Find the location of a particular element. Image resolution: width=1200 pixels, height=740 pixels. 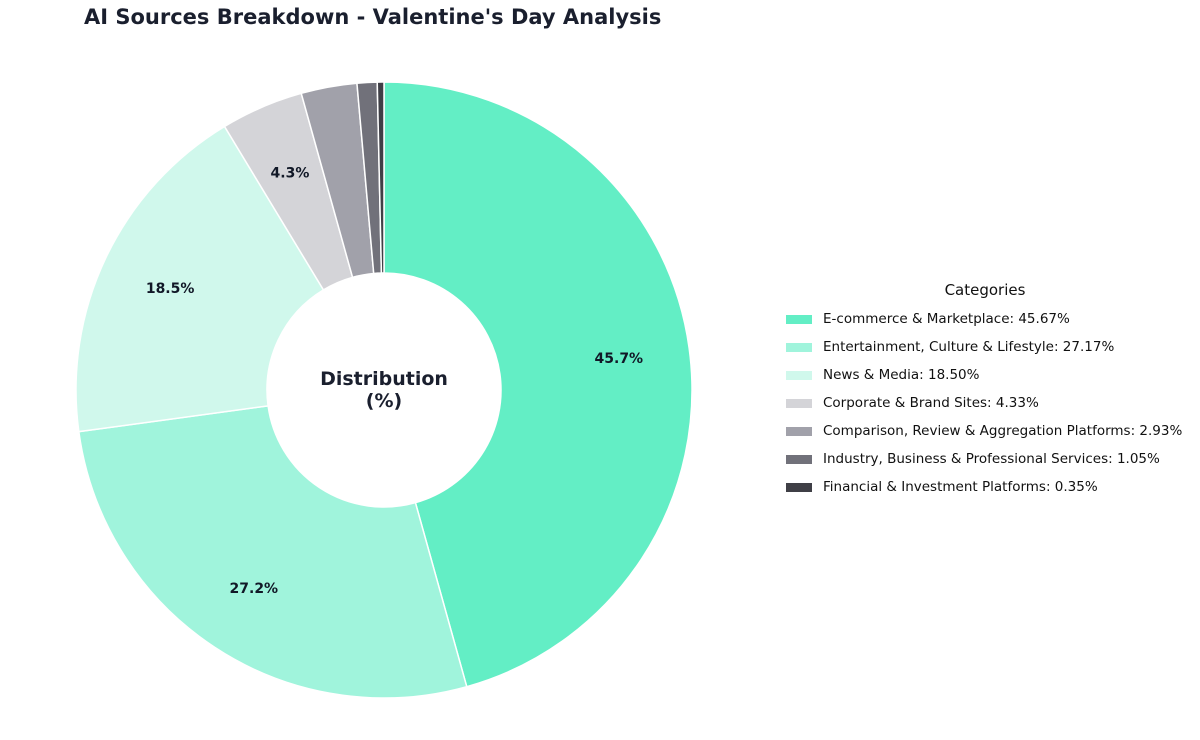

legend-item: Financial & Investment Platforms: 0.35% is located at coordinates (991, 487).